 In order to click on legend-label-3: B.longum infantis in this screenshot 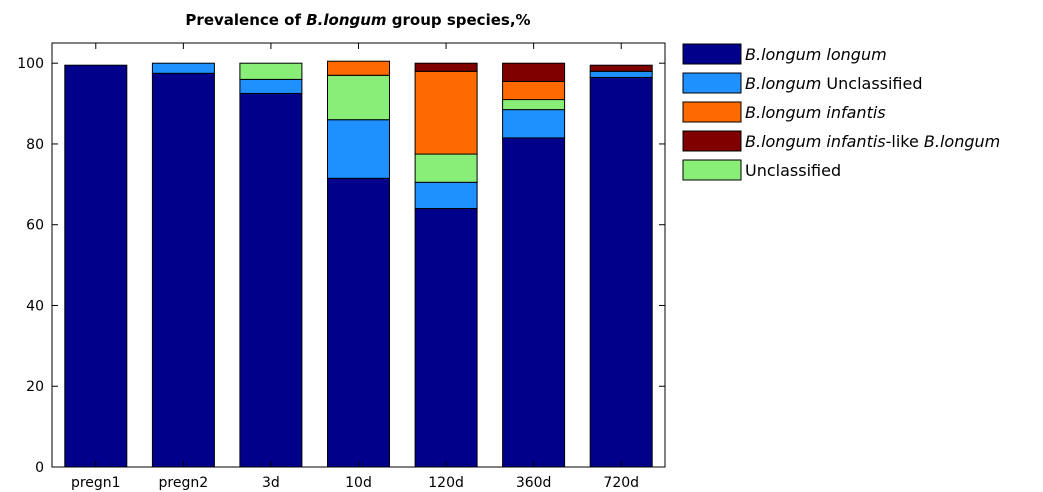, I will do `click(815, 112)`.